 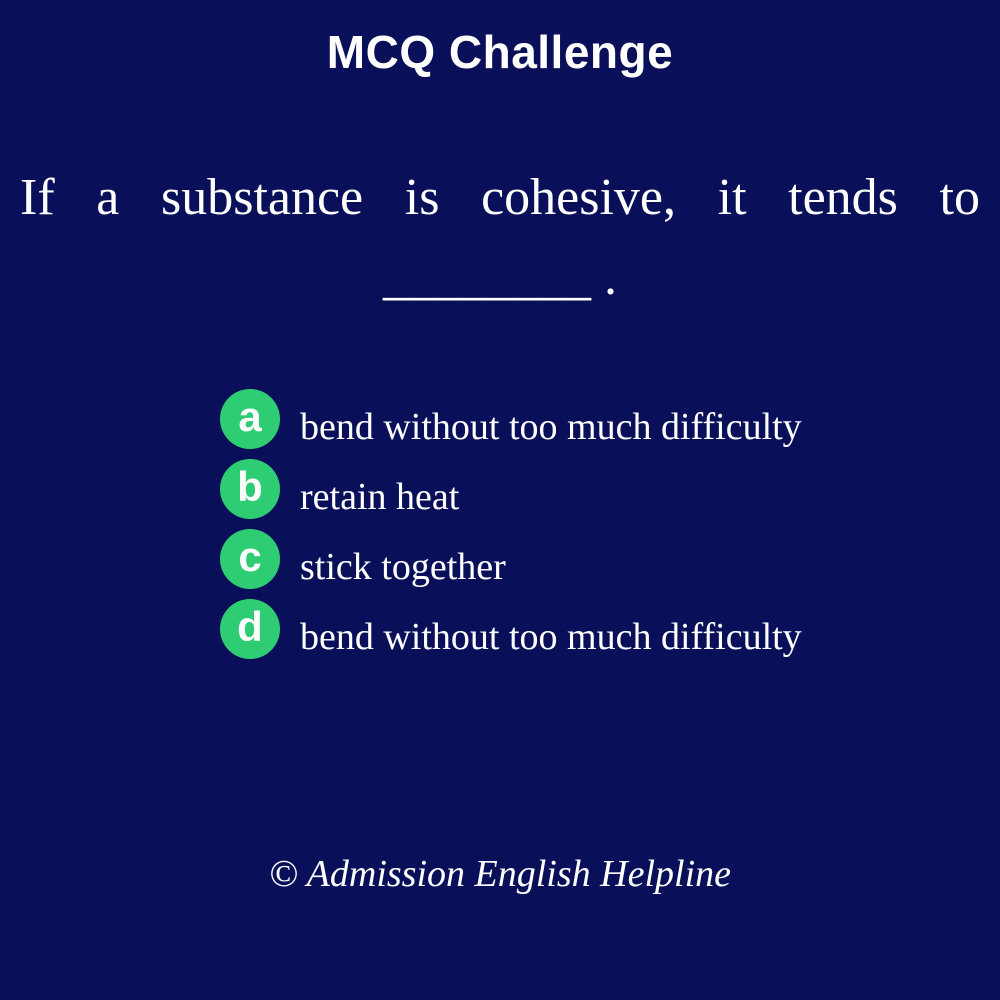 I want to click on option-b: b retain heat, so click(x=600, y=494).